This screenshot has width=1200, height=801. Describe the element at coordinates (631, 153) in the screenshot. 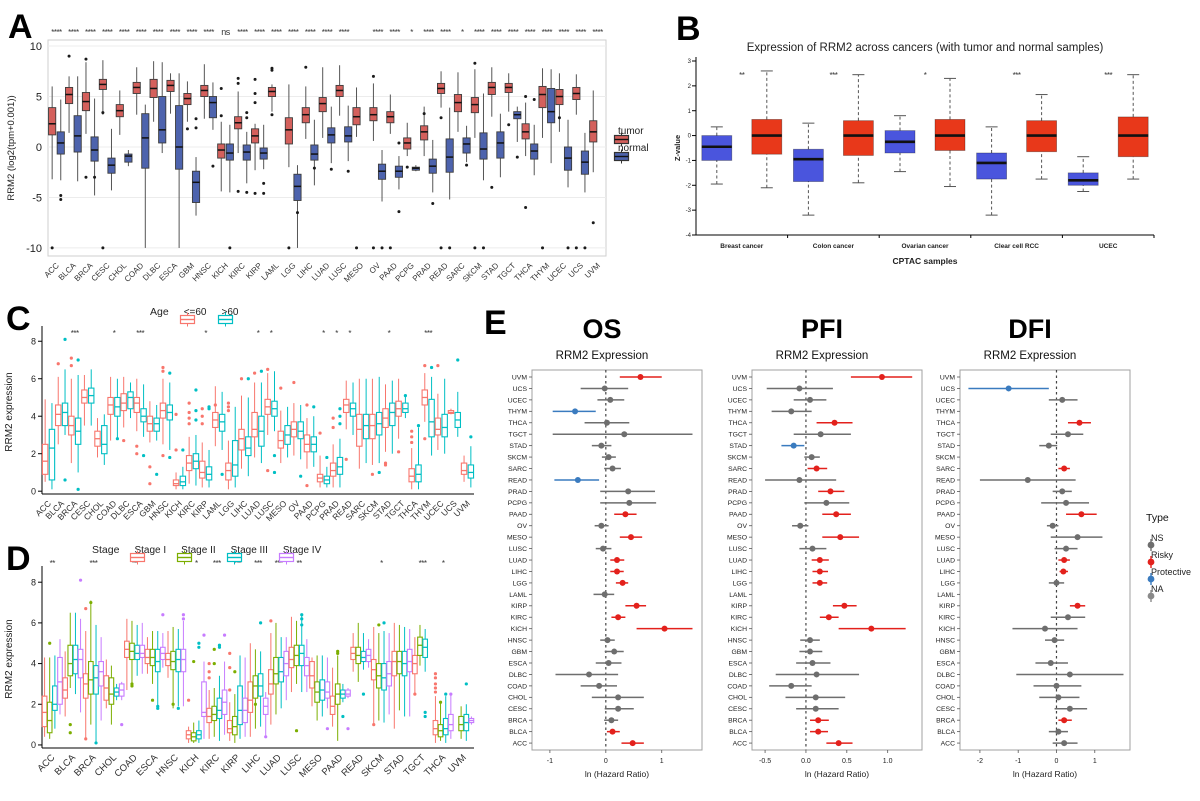

I see `legend-item-normal: normal` at that location.